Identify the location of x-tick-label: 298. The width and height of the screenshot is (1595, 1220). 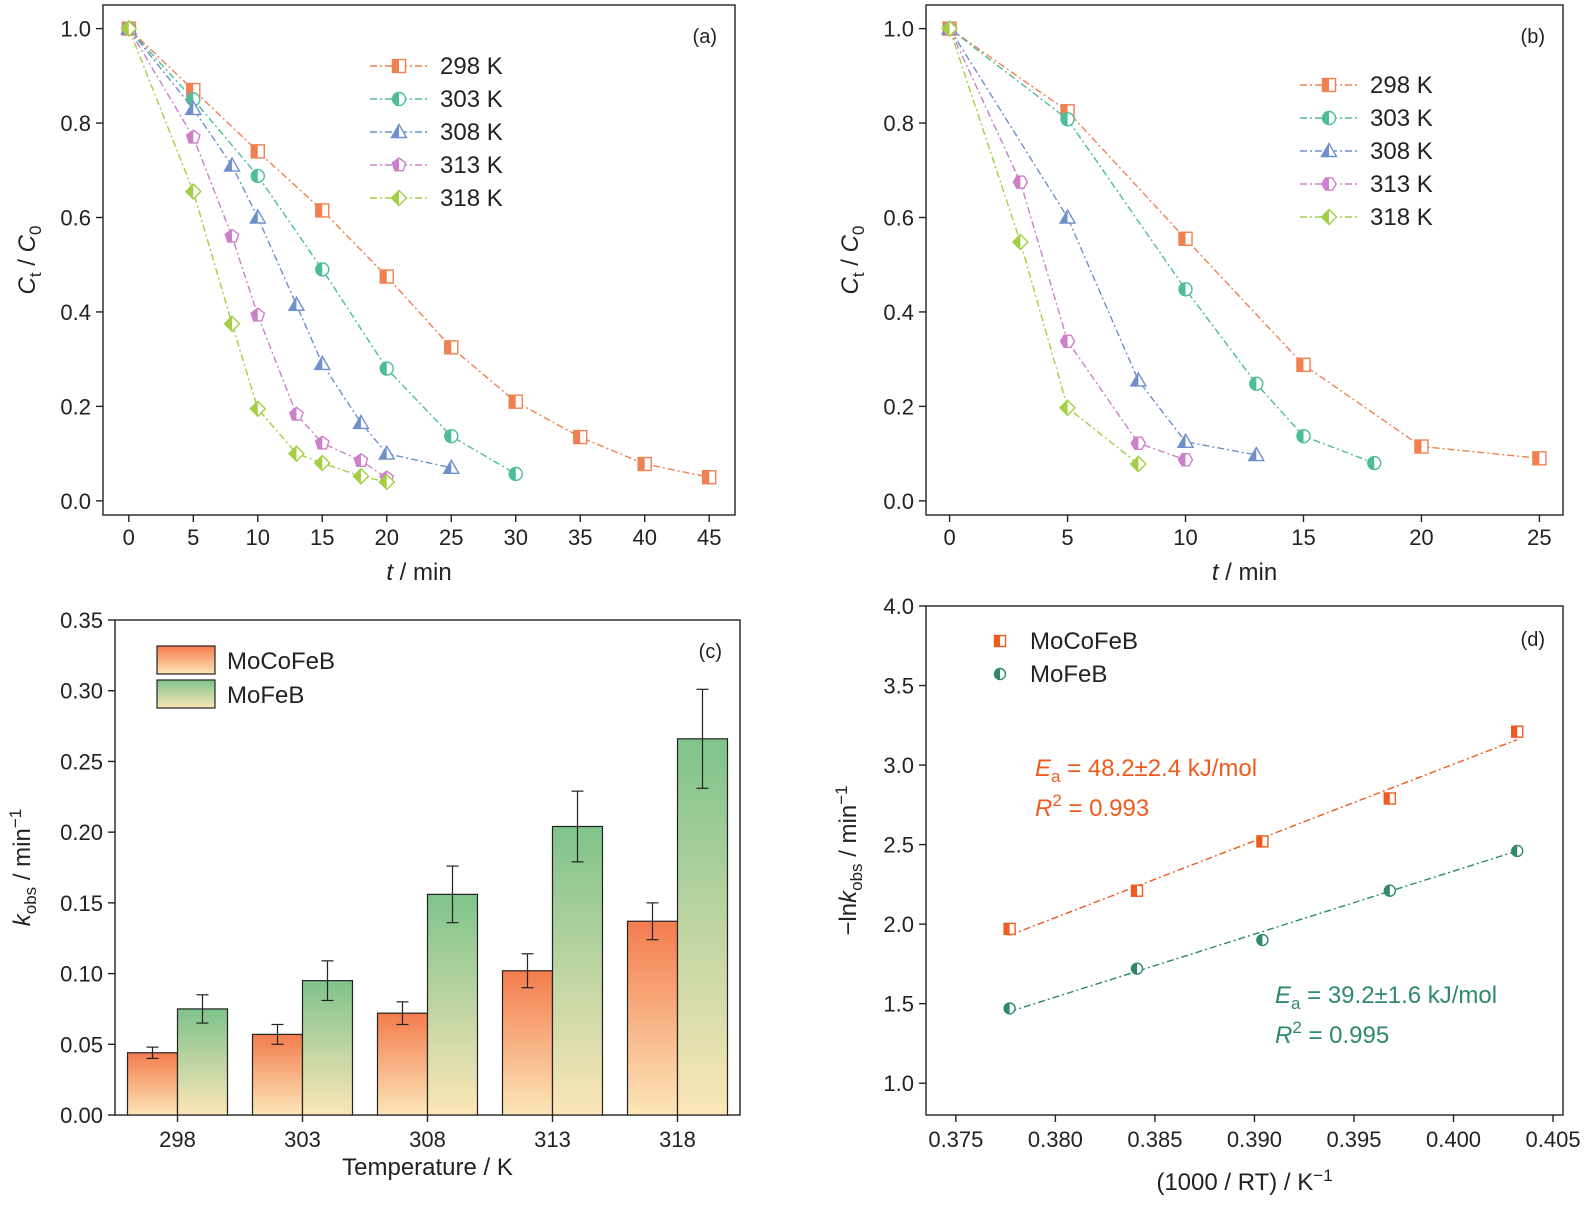
(177, 1139).